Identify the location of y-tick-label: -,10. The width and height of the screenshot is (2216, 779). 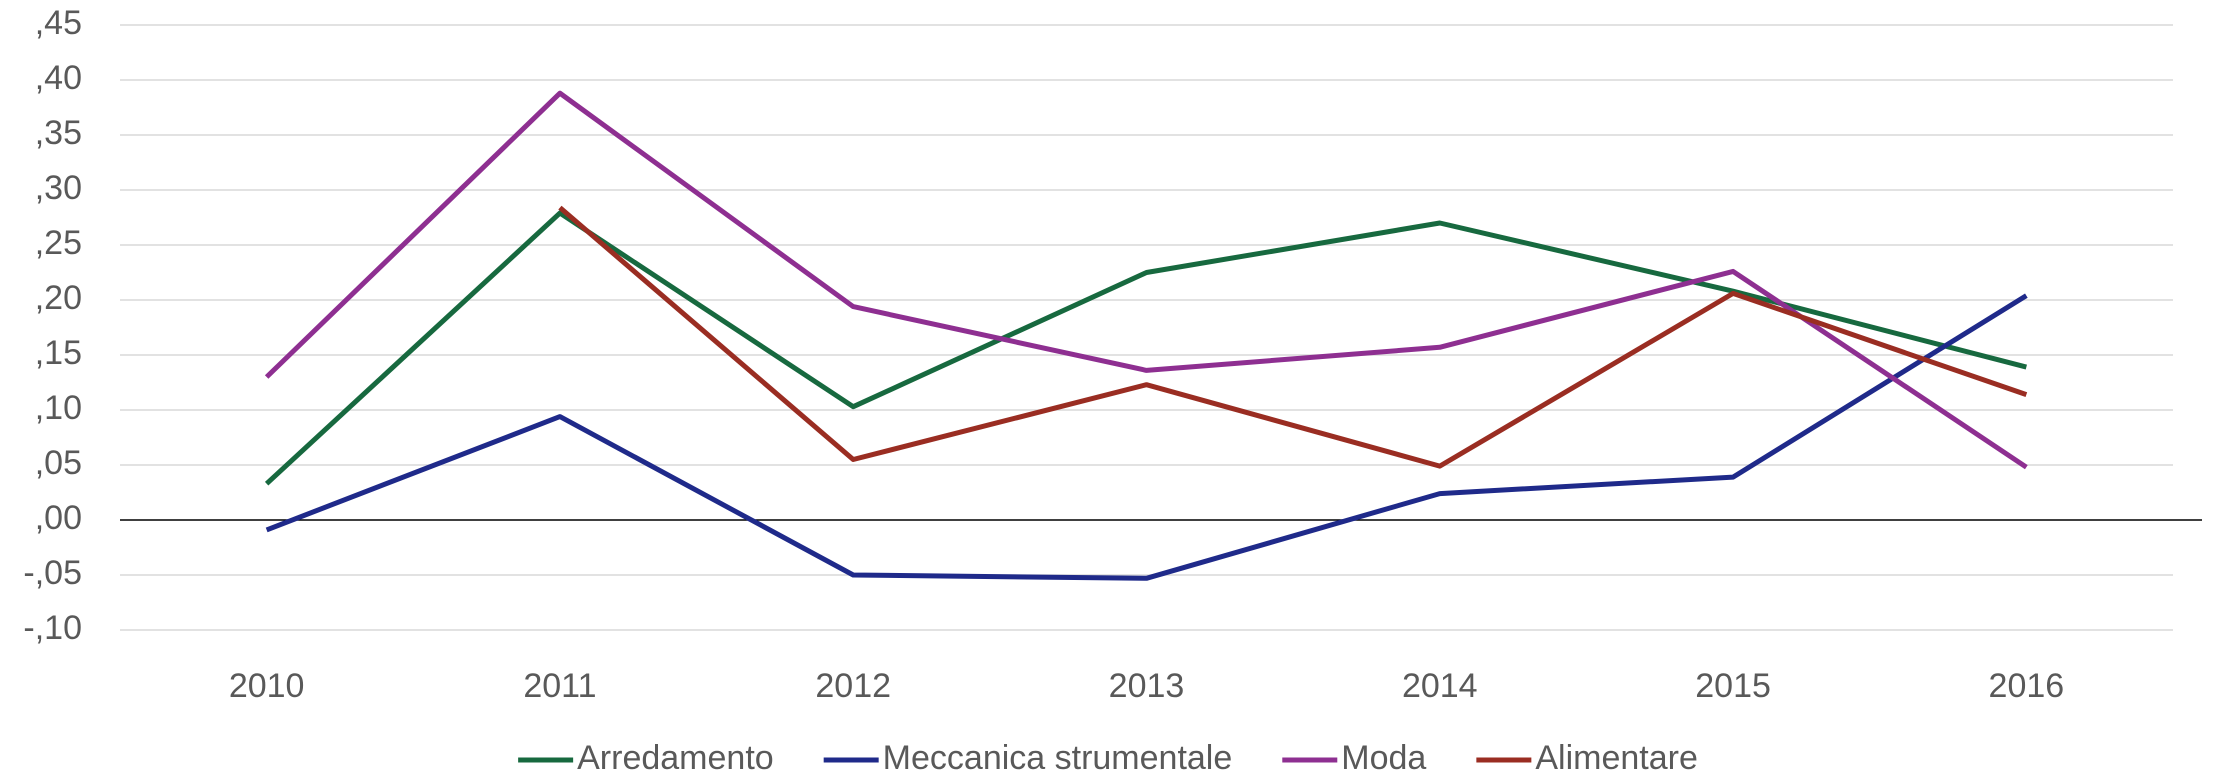
(52, 628).